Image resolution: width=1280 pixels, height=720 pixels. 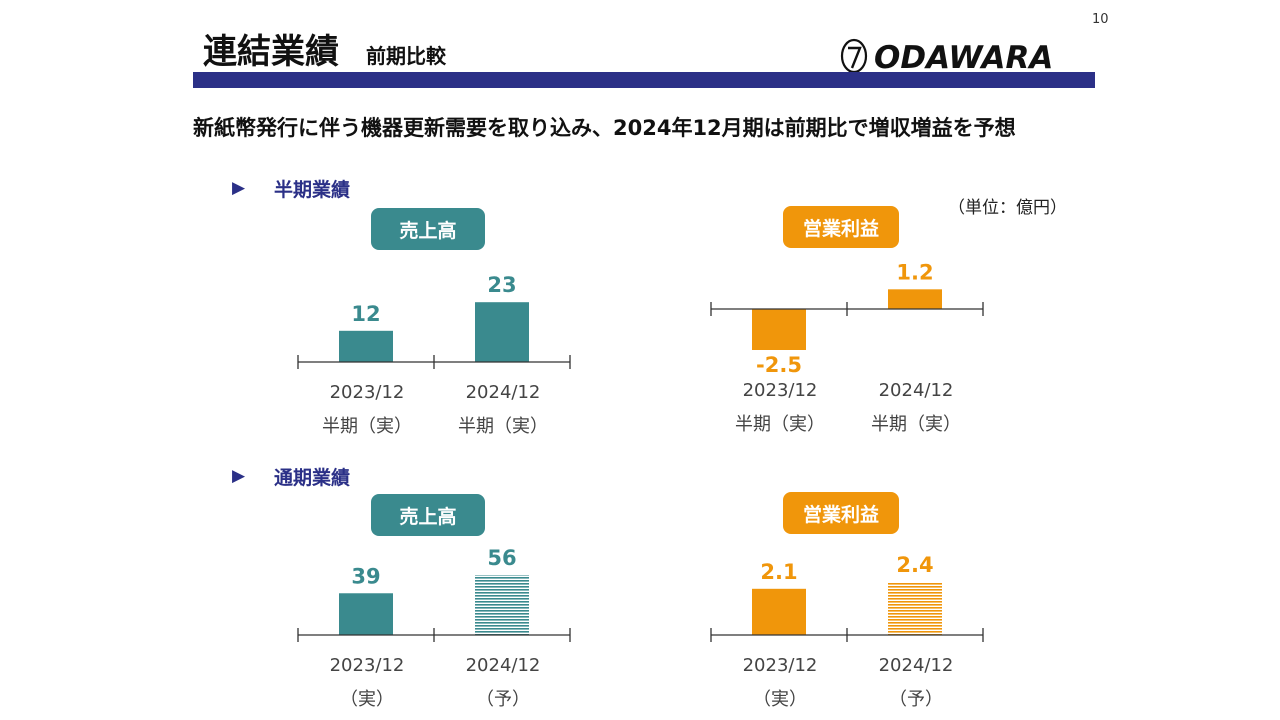 I want to click on page-subtitle: 前期比較, so click(x=406, y=56).